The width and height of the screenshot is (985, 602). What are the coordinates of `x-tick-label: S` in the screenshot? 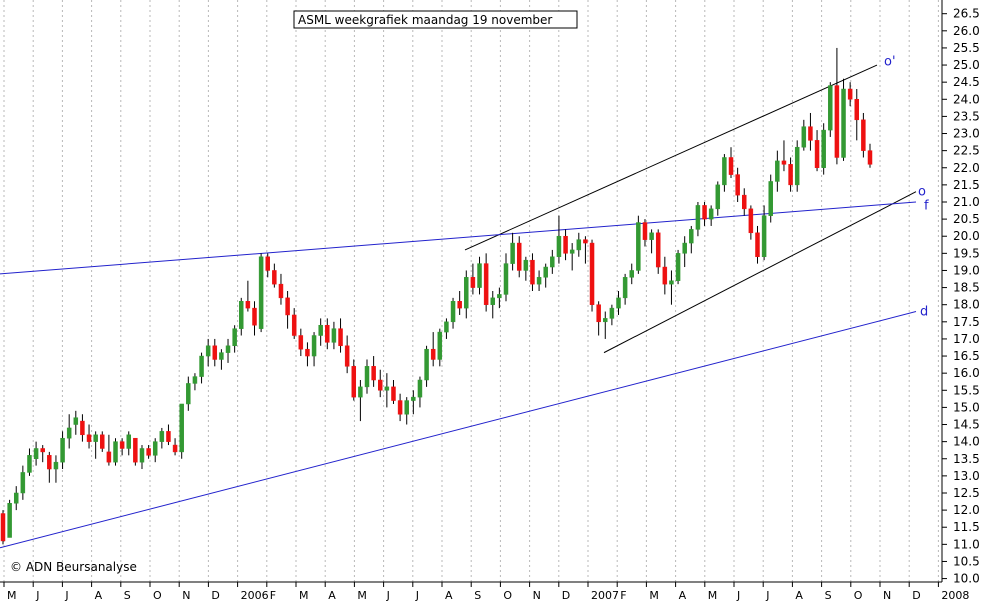 It's located at (828, 595).